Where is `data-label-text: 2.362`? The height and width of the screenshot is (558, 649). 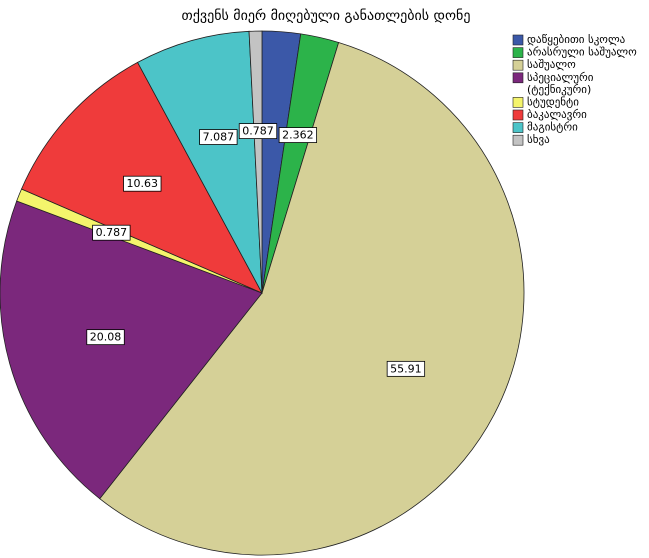 data-label-text: 2.362 is located at coordinates (298, 135).